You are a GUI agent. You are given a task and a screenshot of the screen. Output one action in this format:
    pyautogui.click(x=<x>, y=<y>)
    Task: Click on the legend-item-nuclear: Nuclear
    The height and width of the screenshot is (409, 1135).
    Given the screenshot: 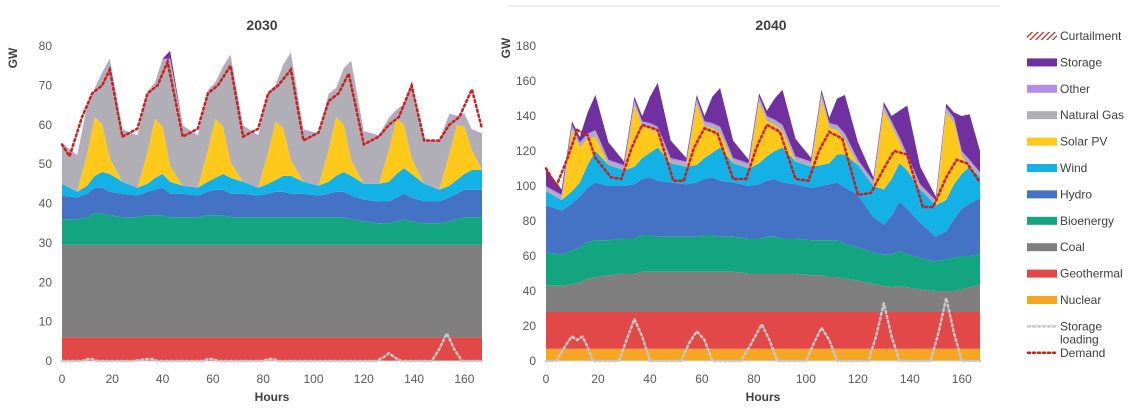 What is the action you would take?
    pyautogui.click(x=1064, y=300)
    